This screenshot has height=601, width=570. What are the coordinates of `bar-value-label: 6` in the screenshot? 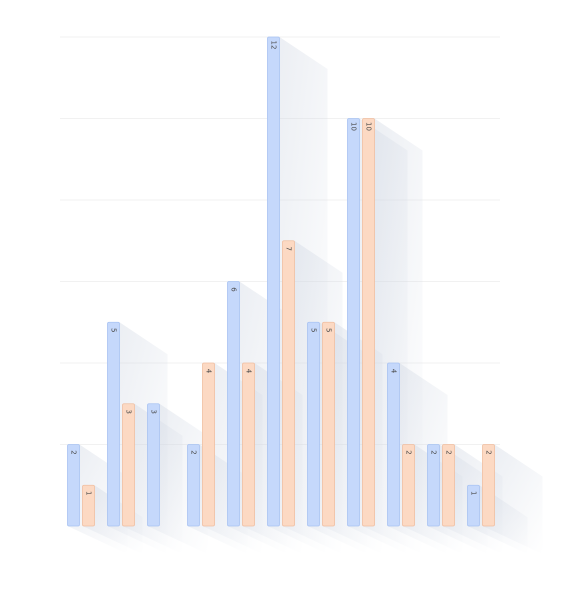 It's located at (234, 289).